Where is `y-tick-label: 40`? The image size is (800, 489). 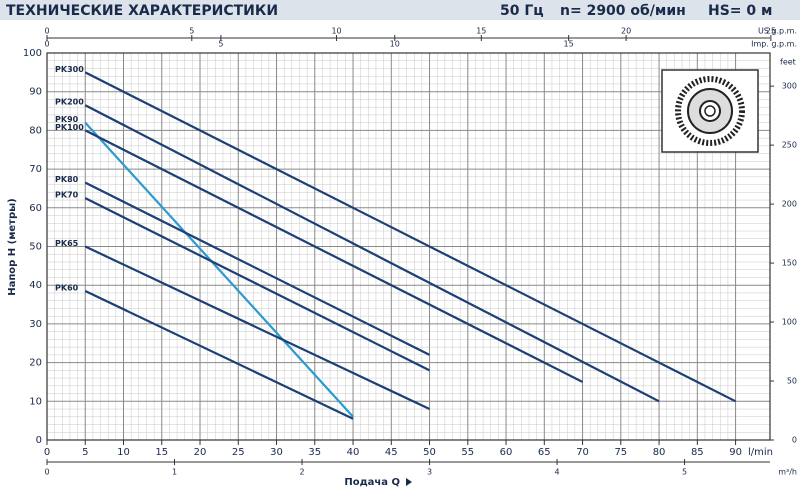 y-tick-label: 40 is located at coordinates (35, 285).